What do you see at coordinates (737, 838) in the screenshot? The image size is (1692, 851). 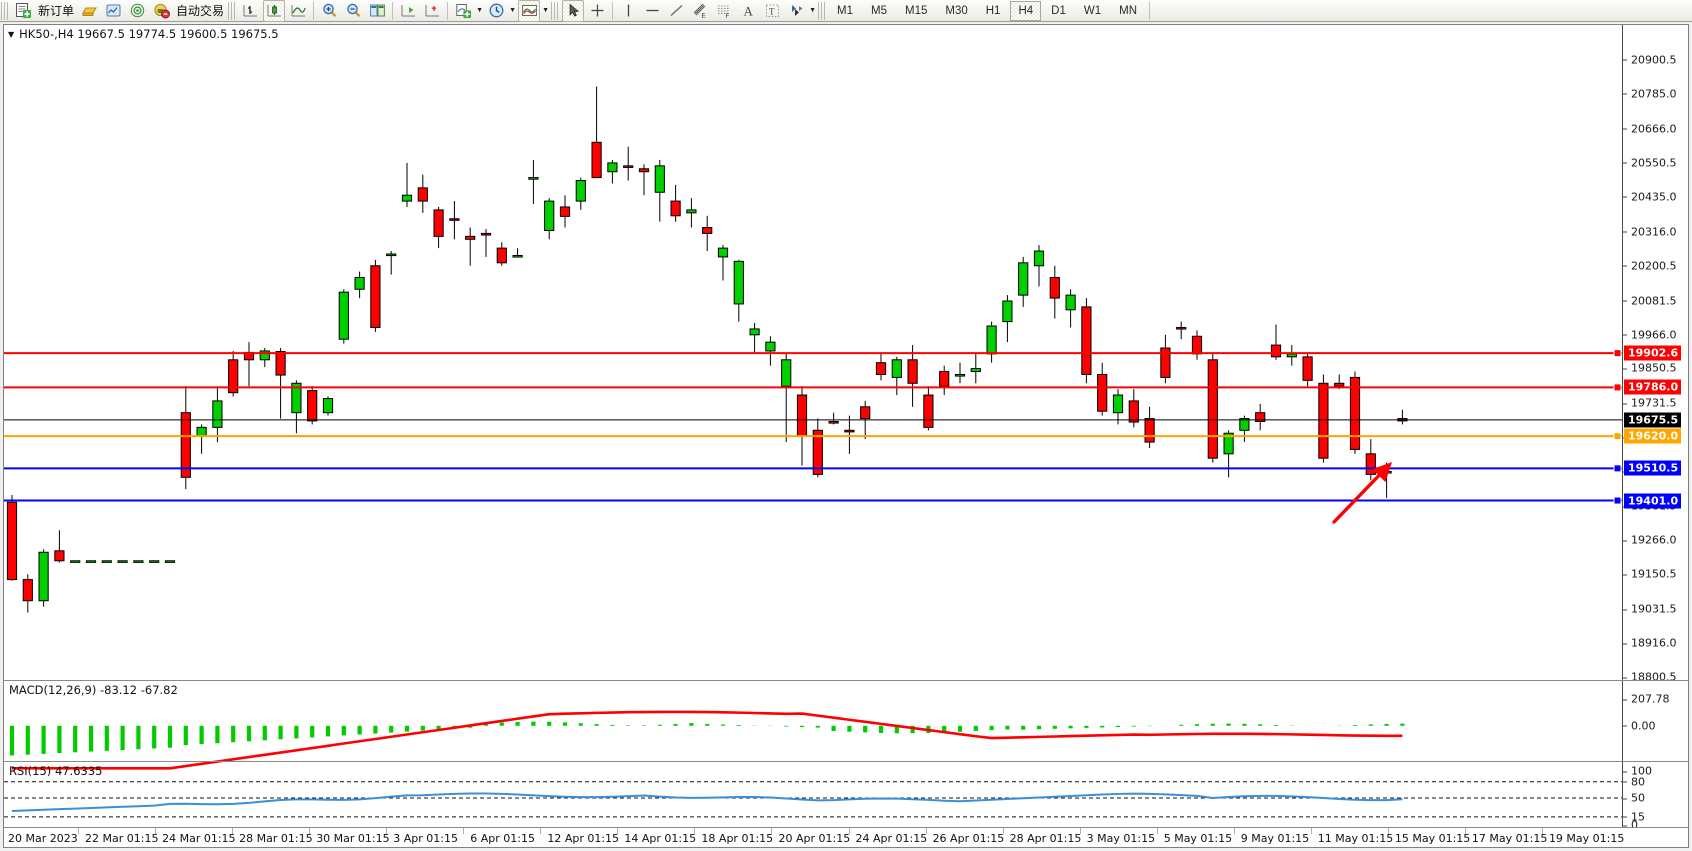 I see `time-label: 18 Apr 01:15` at bounding box center [737, 838].